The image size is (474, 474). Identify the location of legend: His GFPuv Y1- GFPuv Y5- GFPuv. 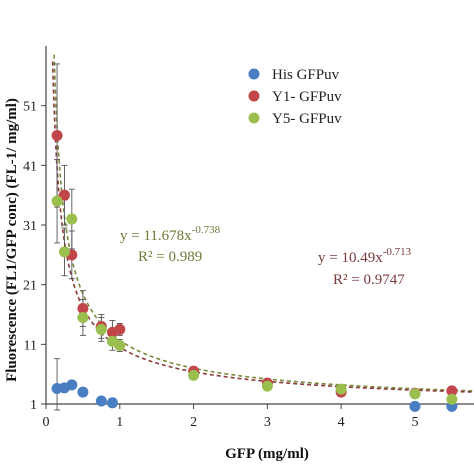
(295, 97).